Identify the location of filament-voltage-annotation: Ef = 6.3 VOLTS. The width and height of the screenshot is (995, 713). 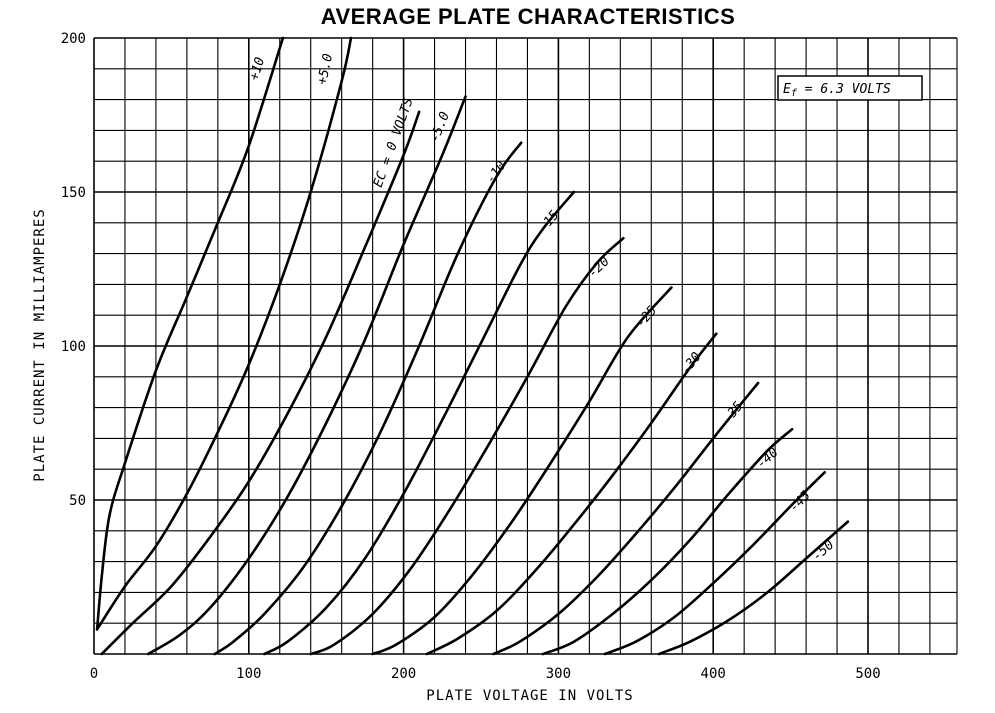
(850, 88).